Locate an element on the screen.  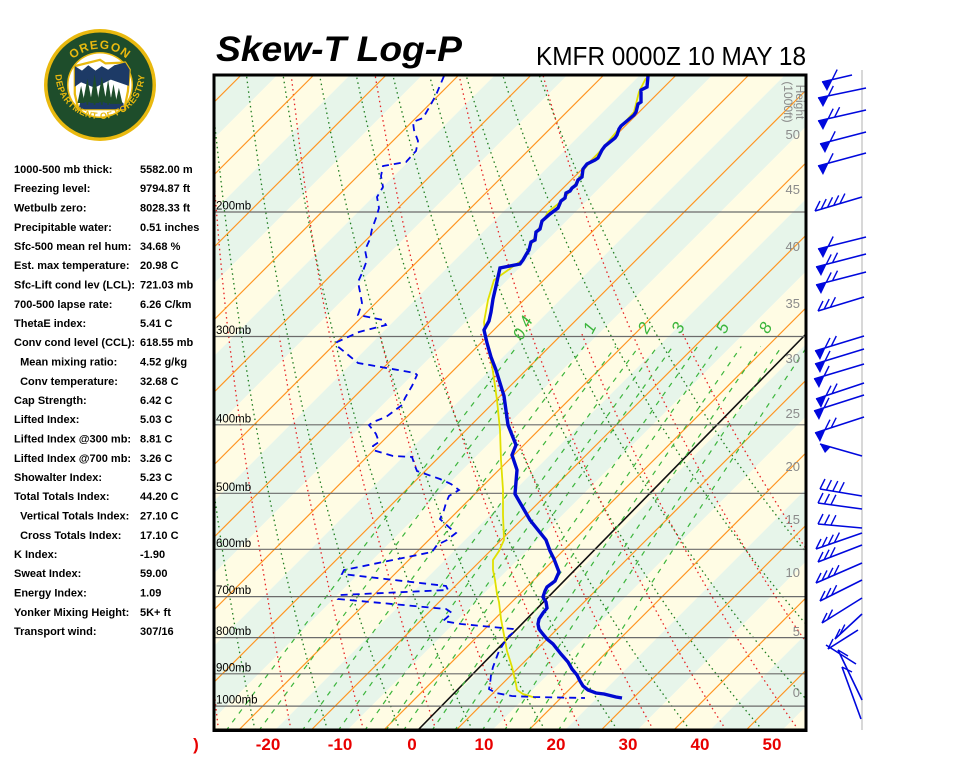
svg-text: Total Totals Index: is located at coordinates (62, 497).